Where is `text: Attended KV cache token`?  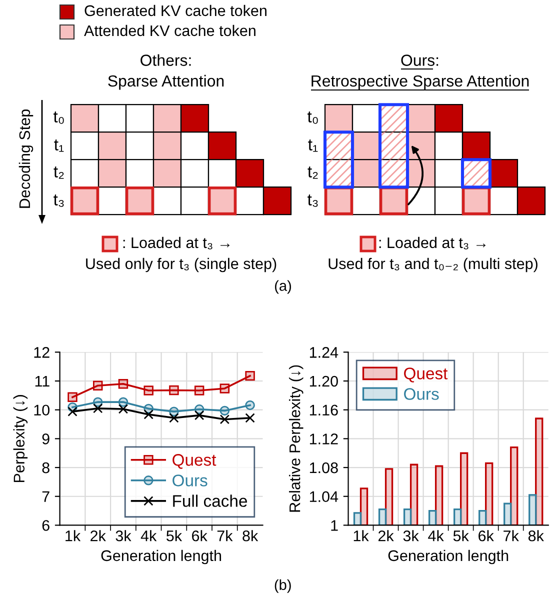 text: Attended KV cache token is located at coordinates (170, 30).